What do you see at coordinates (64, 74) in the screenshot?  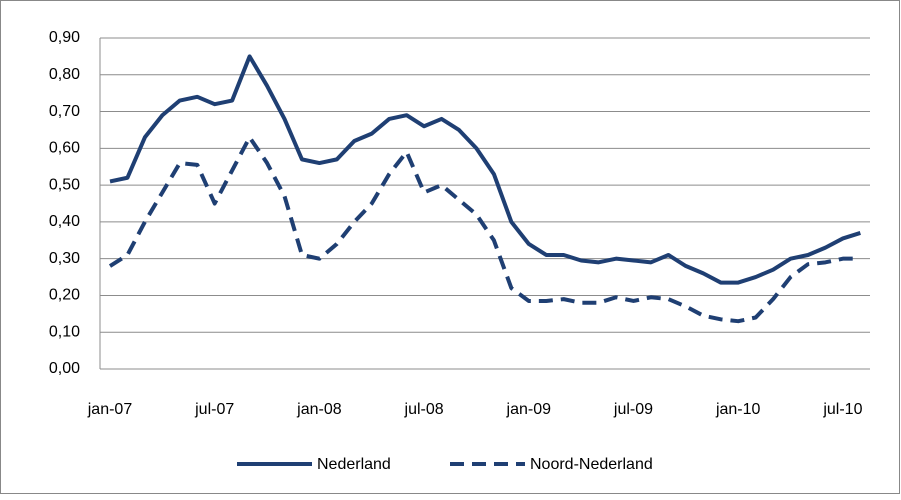 I see `y-tick-label: 0,80` at bounding box center [64, 74].